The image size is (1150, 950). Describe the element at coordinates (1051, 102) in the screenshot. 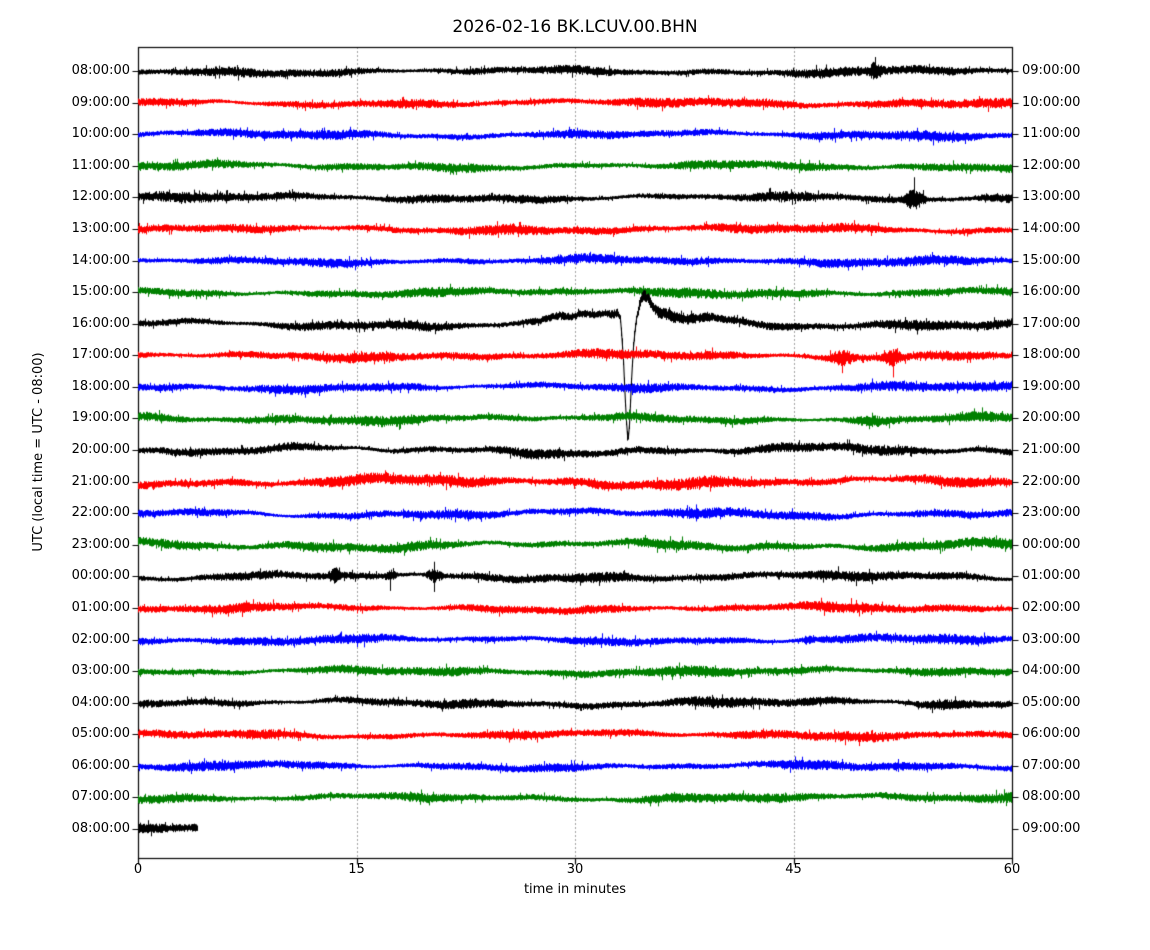

I see `y-tick-label-local: 10:00:00` at that location.